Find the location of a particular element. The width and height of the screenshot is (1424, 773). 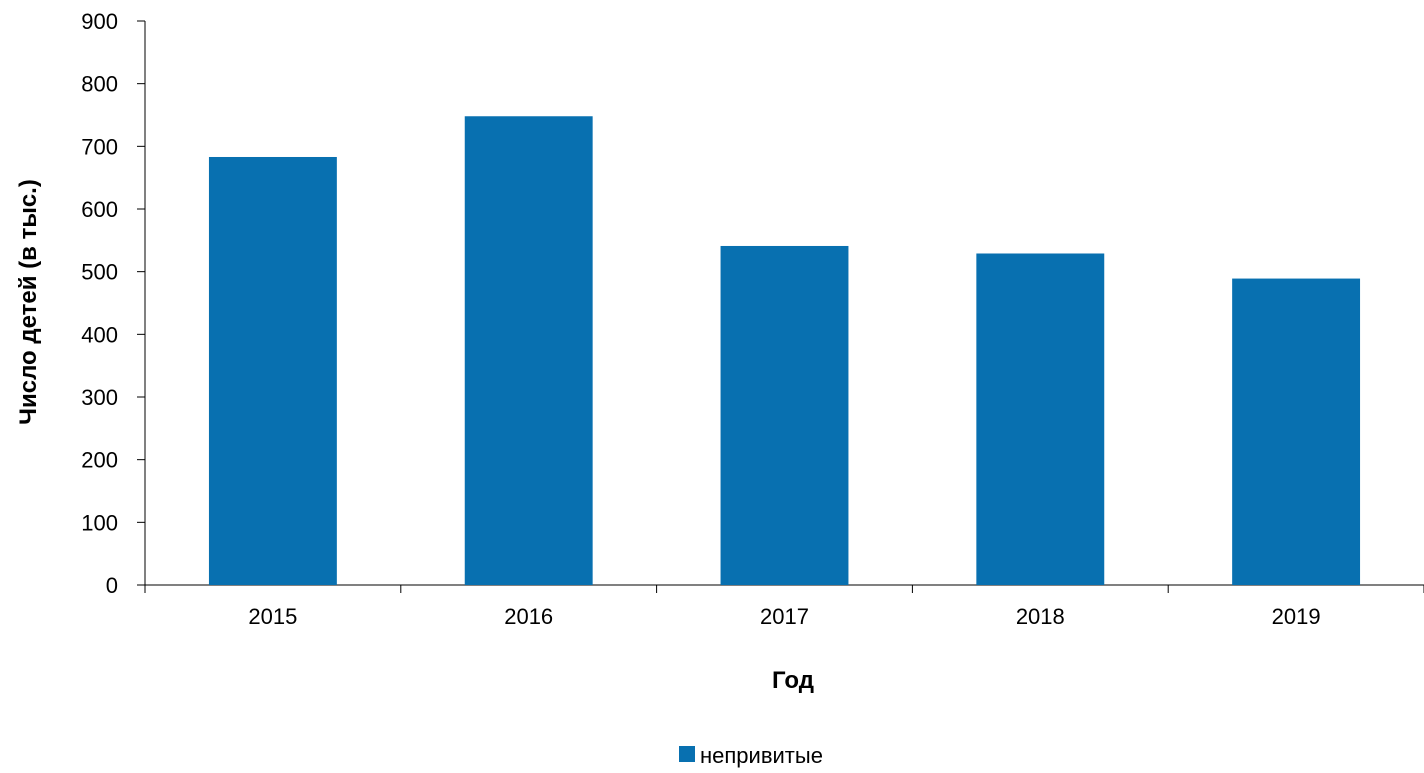

x-tick-label: 2016 is located at coordinates (528, 616).